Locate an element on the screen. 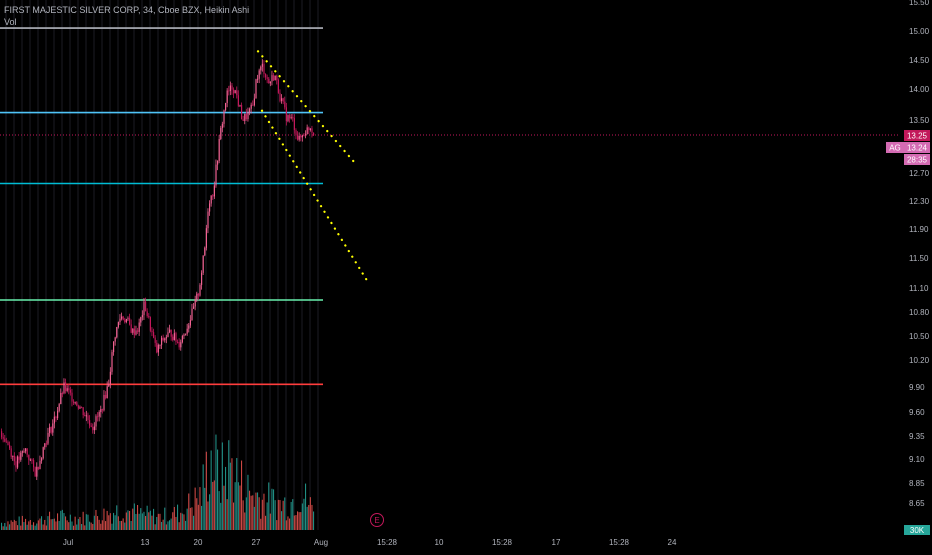 This screenshot has height=555, width=932. symbol-price-tag is located at coordinates (917, 147).